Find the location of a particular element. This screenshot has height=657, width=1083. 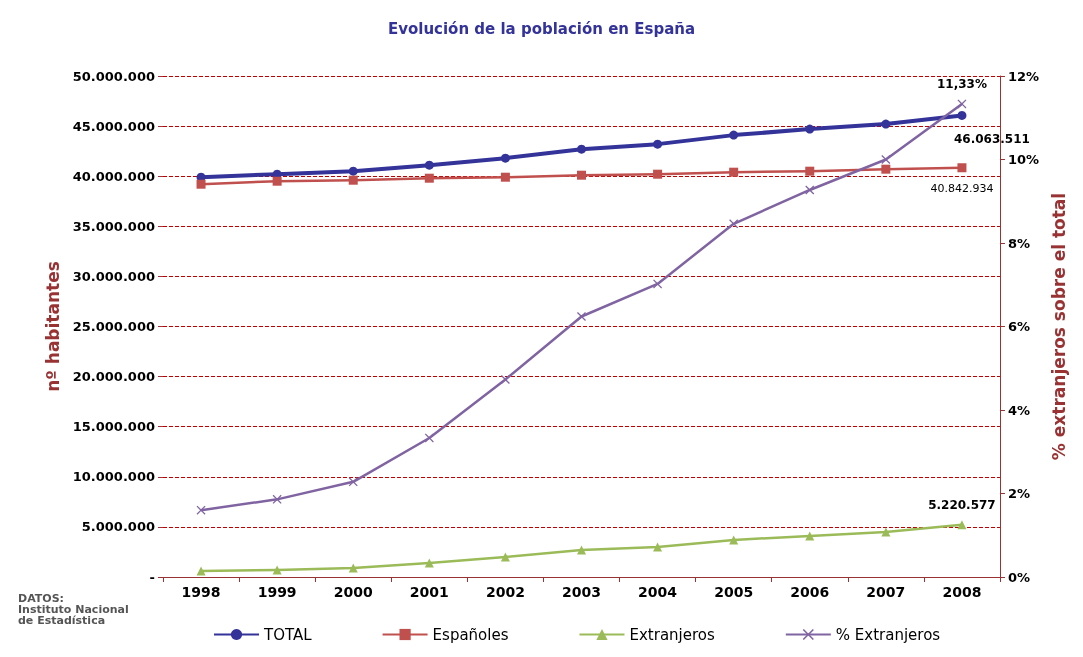

x-tick-label: 2006 is located at coordinates (810, 592).